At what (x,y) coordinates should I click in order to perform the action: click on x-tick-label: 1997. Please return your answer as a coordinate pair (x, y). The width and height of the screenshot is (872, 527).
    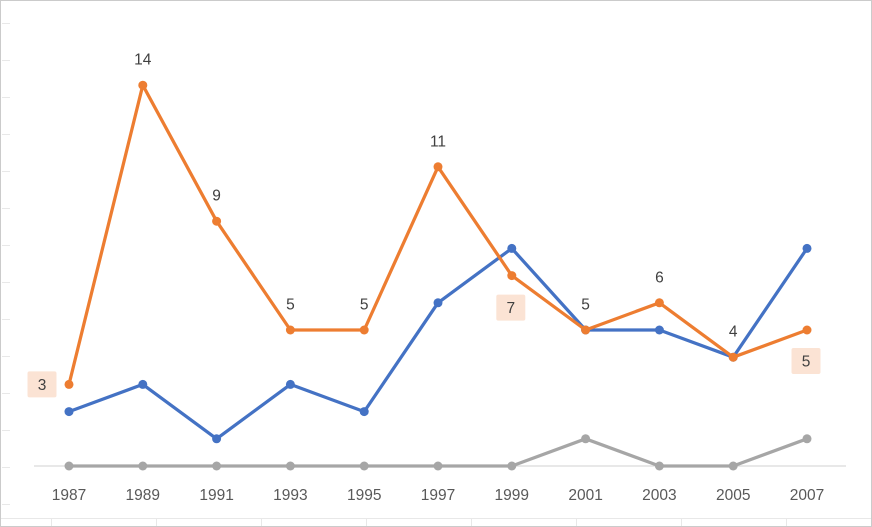
    Looking at the image, I should click on (438, 495).